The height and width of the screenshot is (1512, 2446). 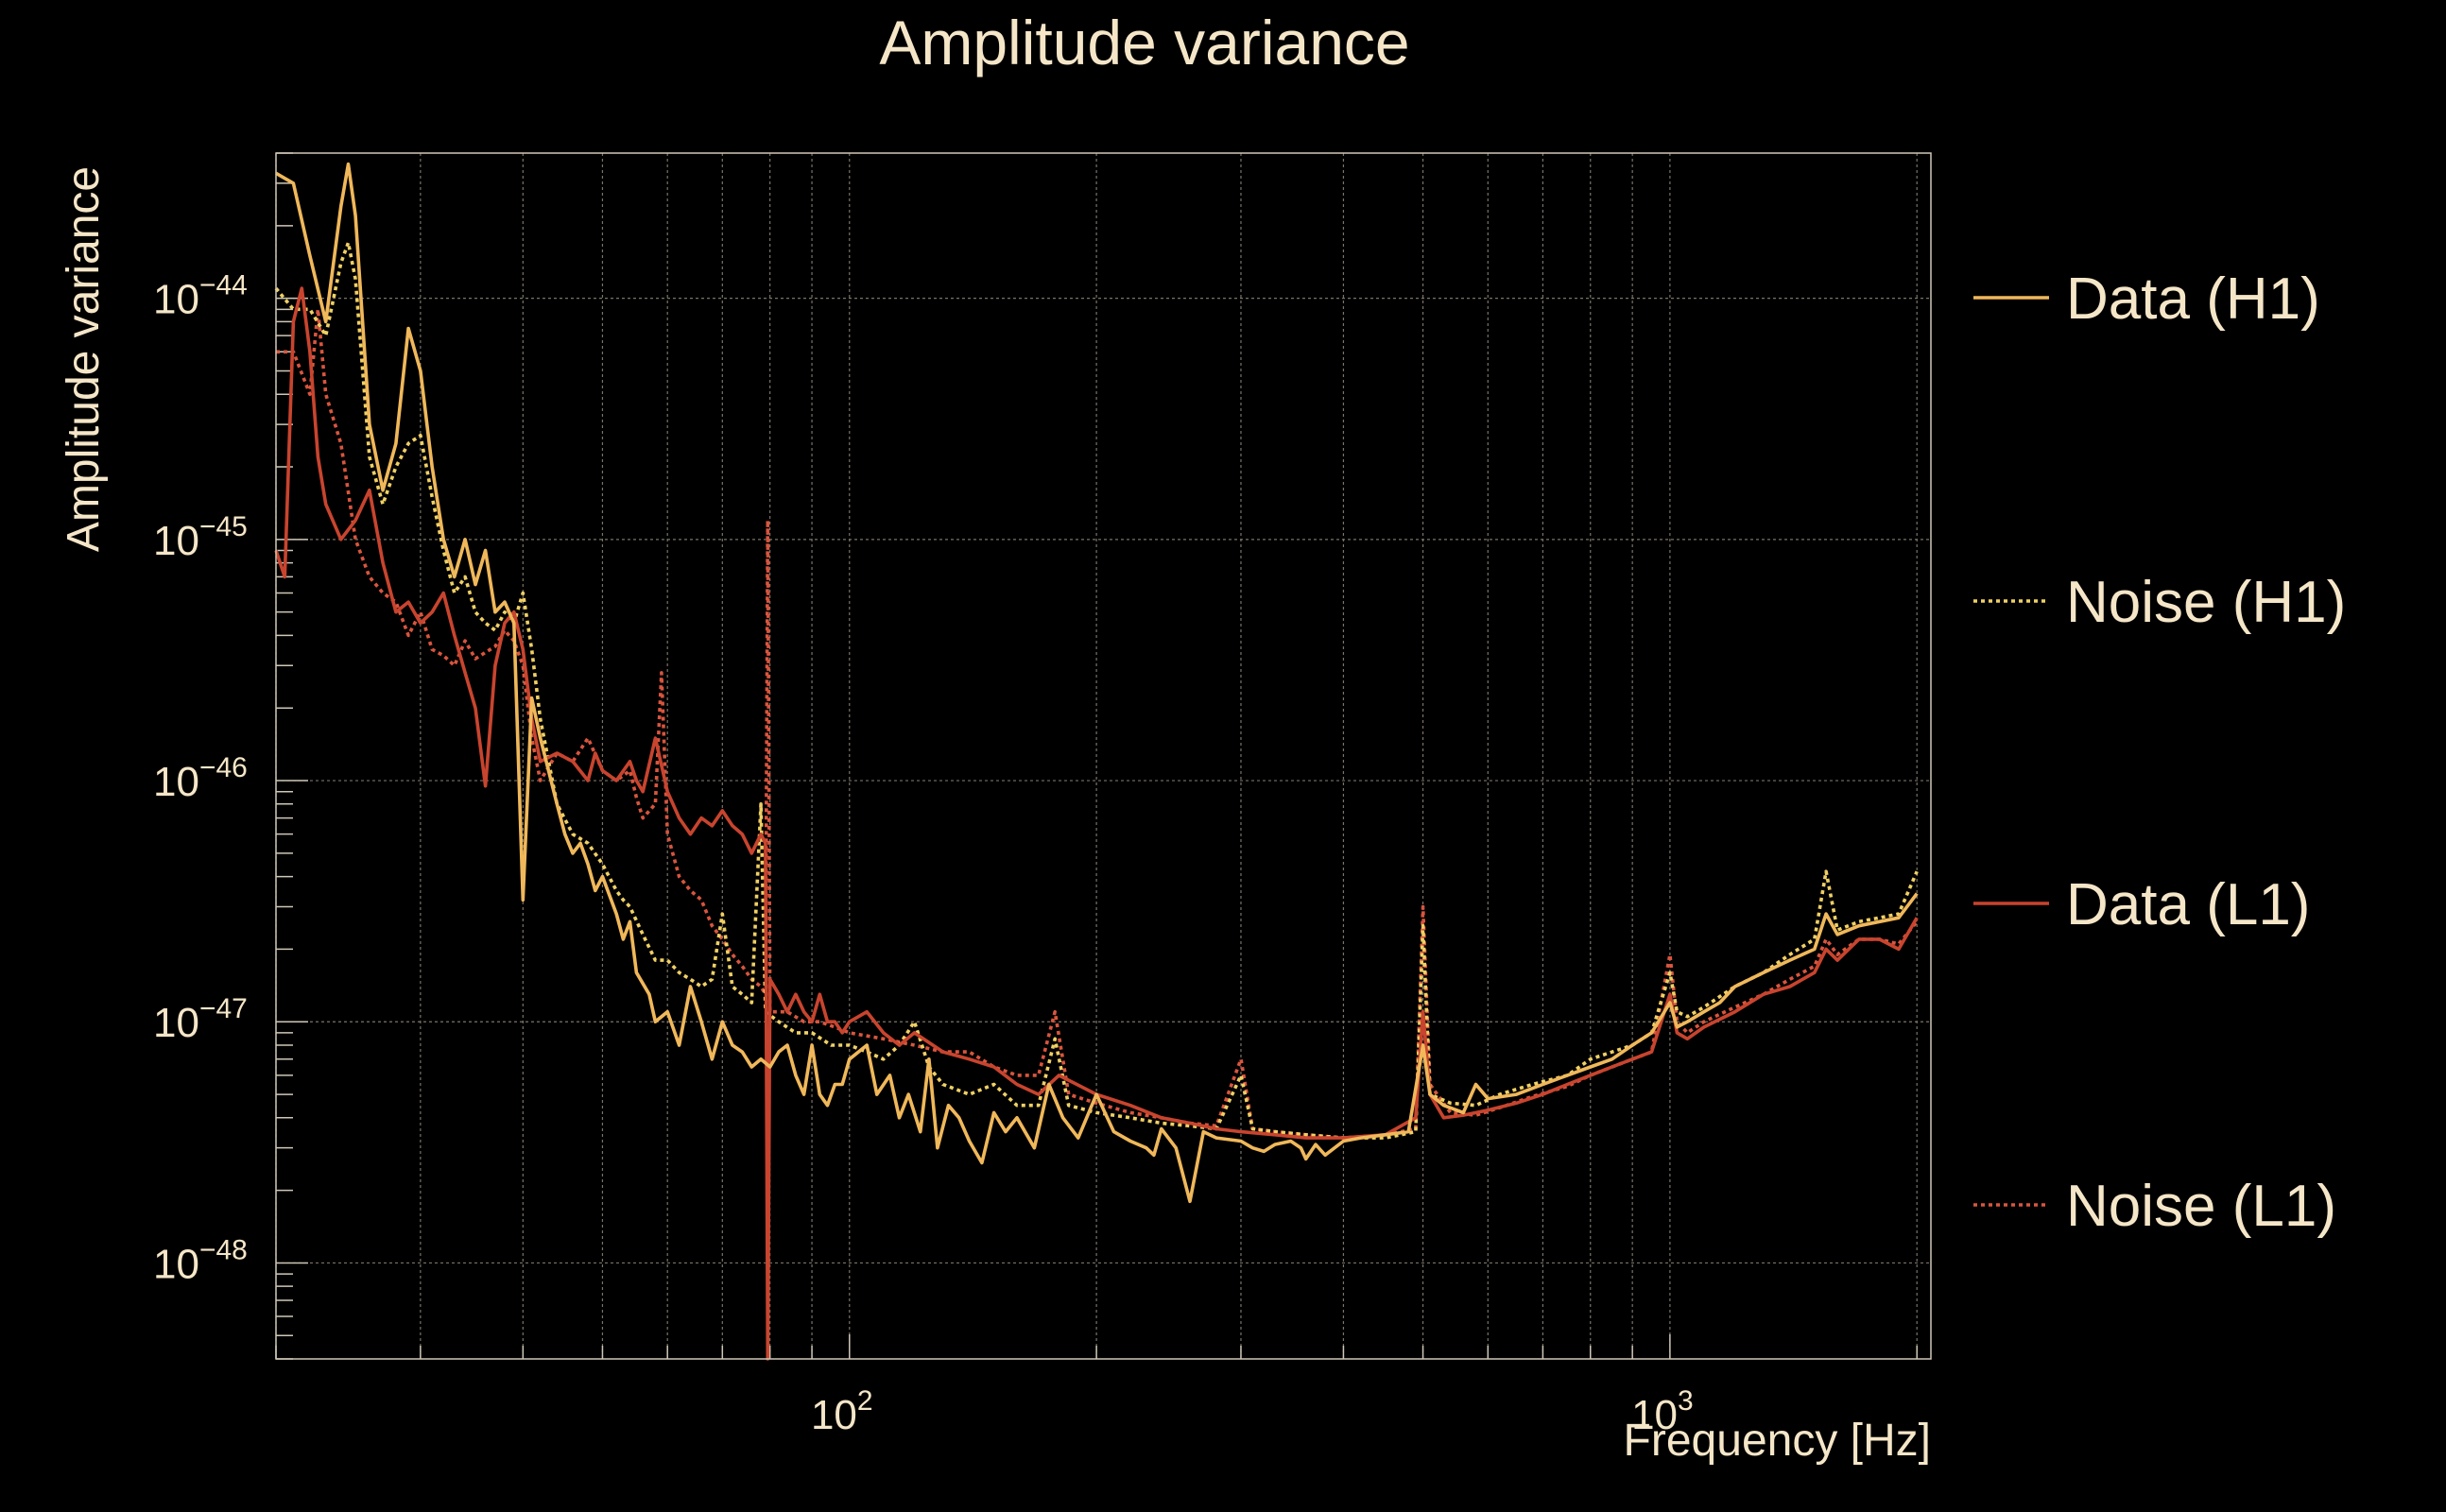 What do you see at coordinates (201, 296) in the screenshot?
I see `y-tick-label: 10−44` at bounding box center [201, 296].